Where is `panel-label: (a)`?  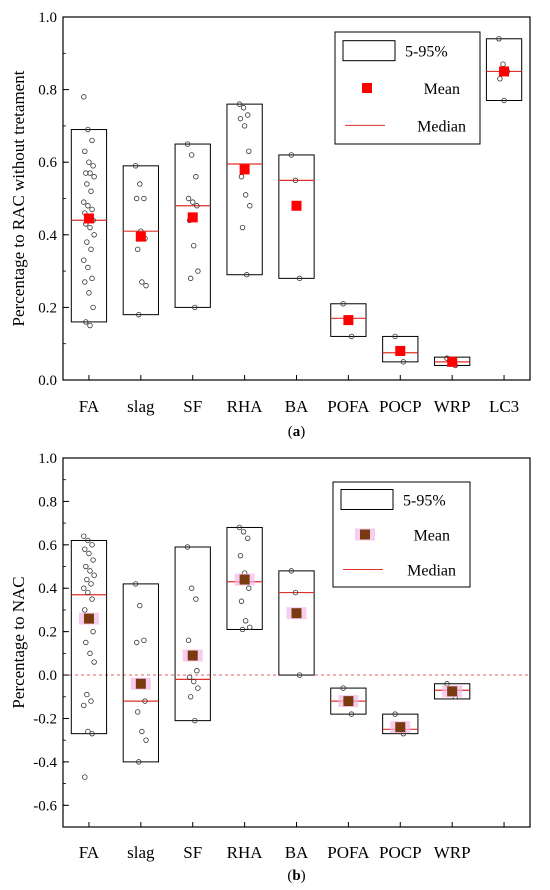 panel-label: (a) is located at coordinates (297, 432).